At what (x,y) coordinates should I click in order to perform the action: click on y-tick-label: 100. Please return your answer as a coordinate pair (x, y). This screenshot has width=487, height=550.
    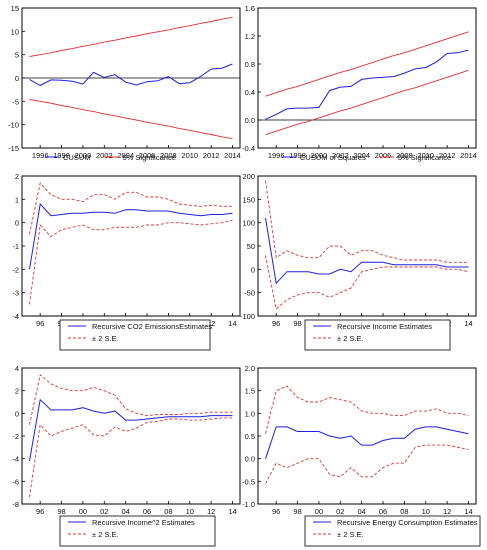
    Looking at the image, I should click on (248, 223).